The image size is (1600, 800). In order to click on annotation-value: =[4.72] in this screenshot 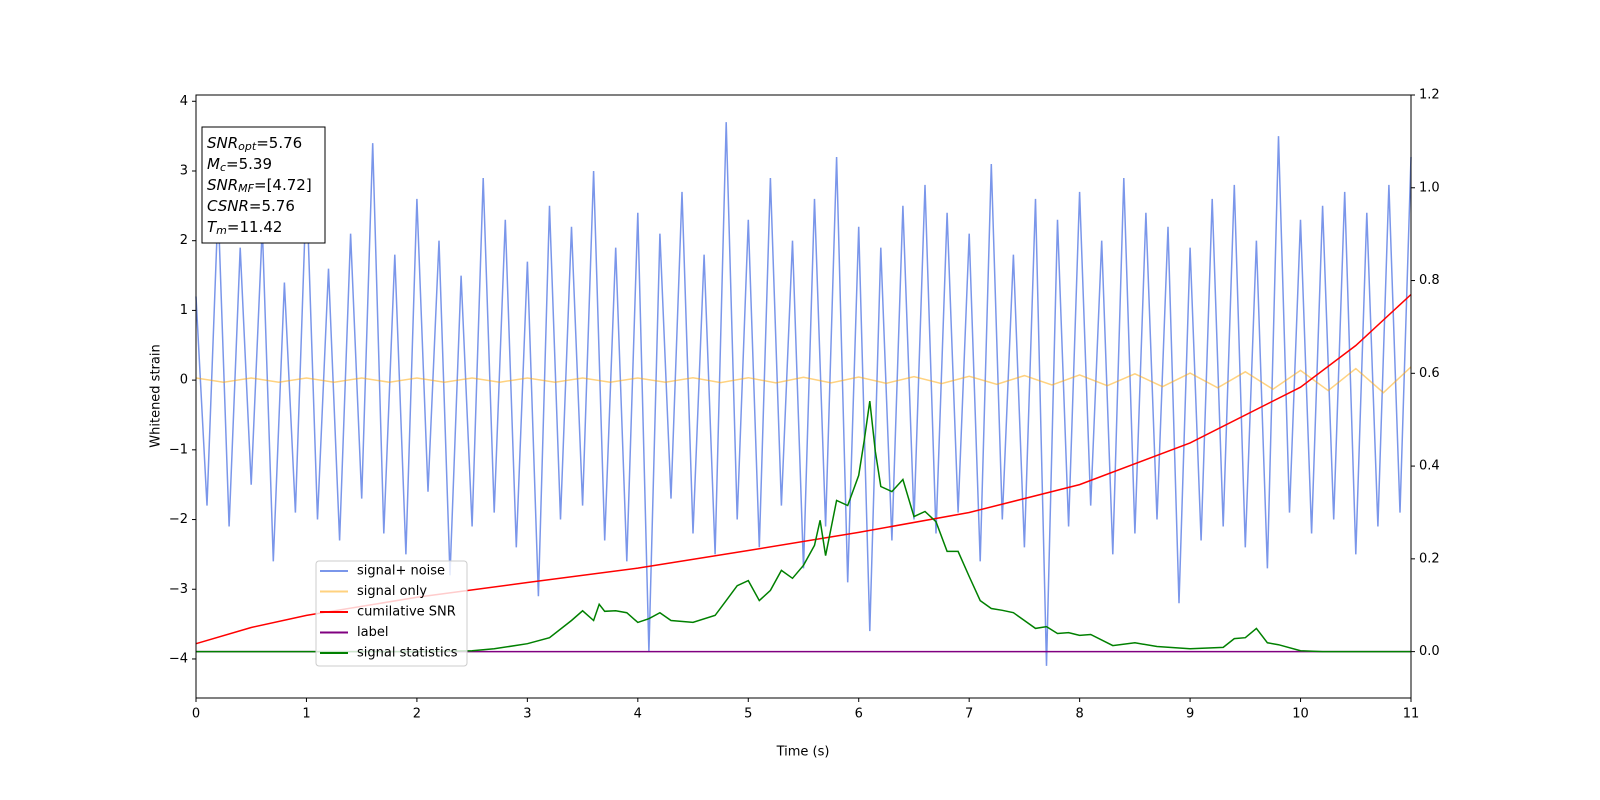, I will do `click(283, 185)`.